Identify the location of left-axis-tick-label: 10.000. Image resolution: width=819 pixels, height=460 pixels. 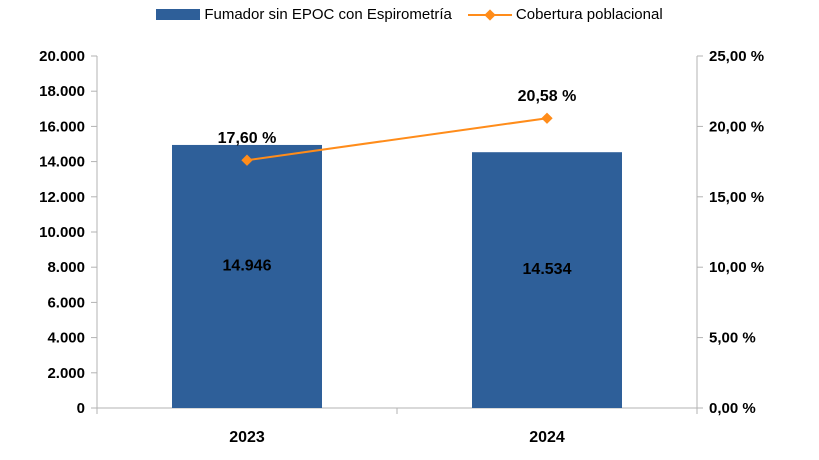
(62, 232).